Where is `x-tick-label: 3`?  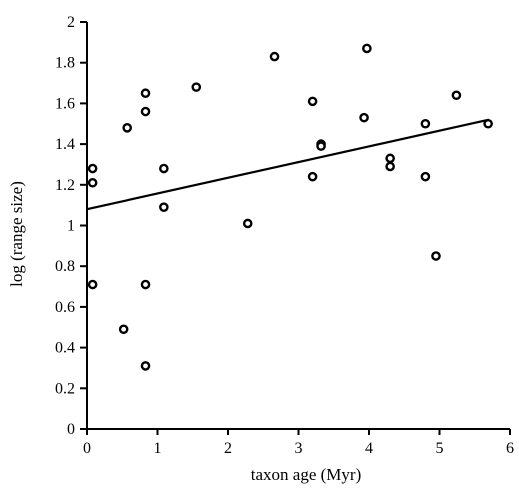
x-tick-label: 3 is located at coordinates (299, 448).